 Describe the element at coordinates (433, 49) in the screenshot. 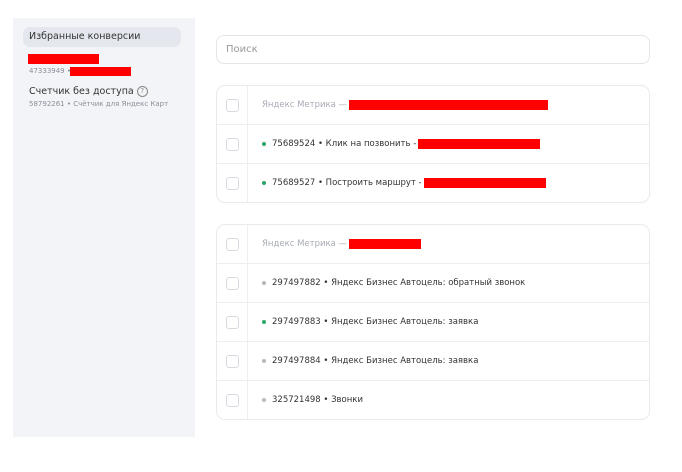

I see `search-input: Поиск` at that location.